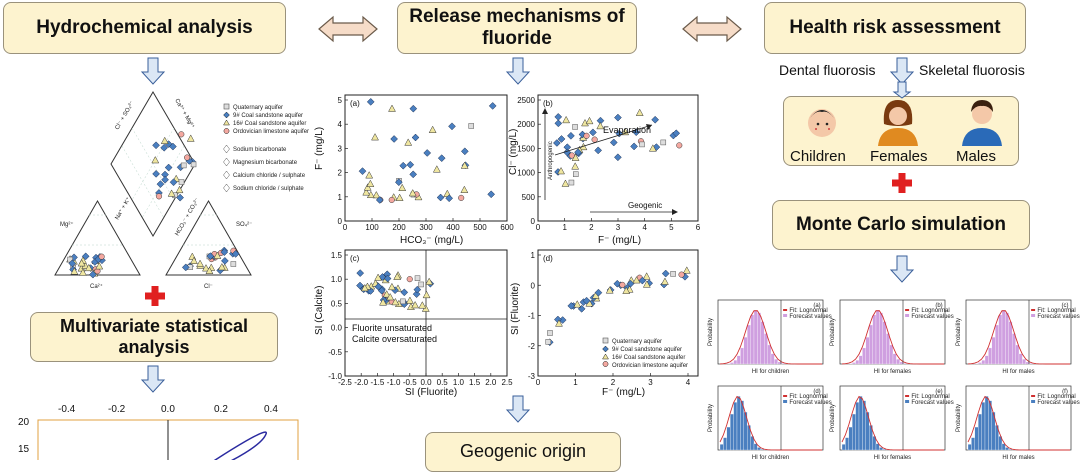 The height and width of the screenshot is (472, 1080). What do you see at coordinates (378, 382) in the screenshot?
I see `panel-c-xtick-2: -1.5` at bounding box center [378, 382].